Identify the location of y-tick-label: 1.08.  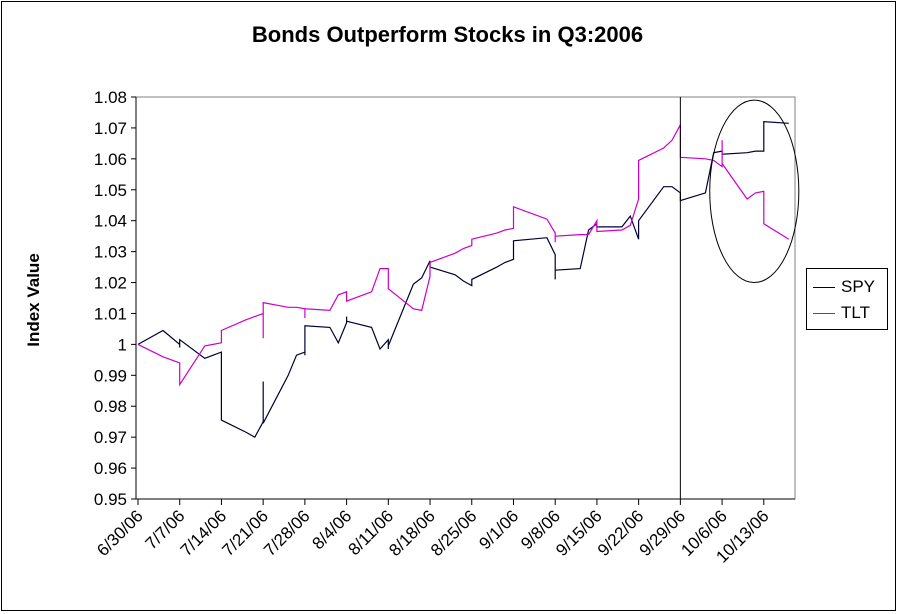
(110, 97).